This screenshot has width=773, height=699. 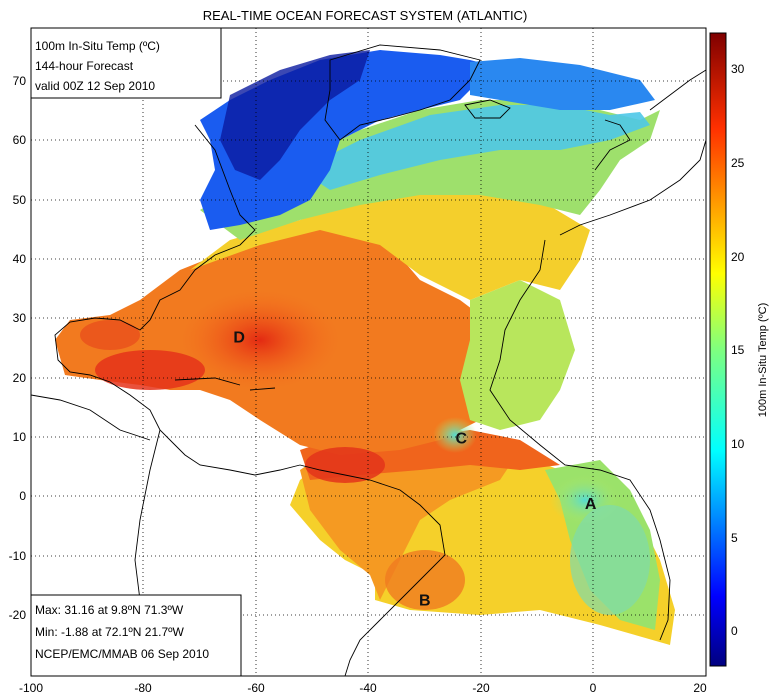 I want to click on y-tick: 10, so click(x=20, y=437).